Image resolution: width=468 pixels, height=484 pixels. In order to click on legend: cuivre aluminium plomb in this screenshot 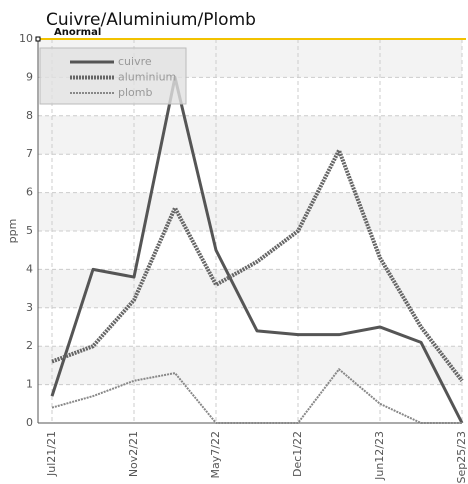, I will do `click(113, 76)`.